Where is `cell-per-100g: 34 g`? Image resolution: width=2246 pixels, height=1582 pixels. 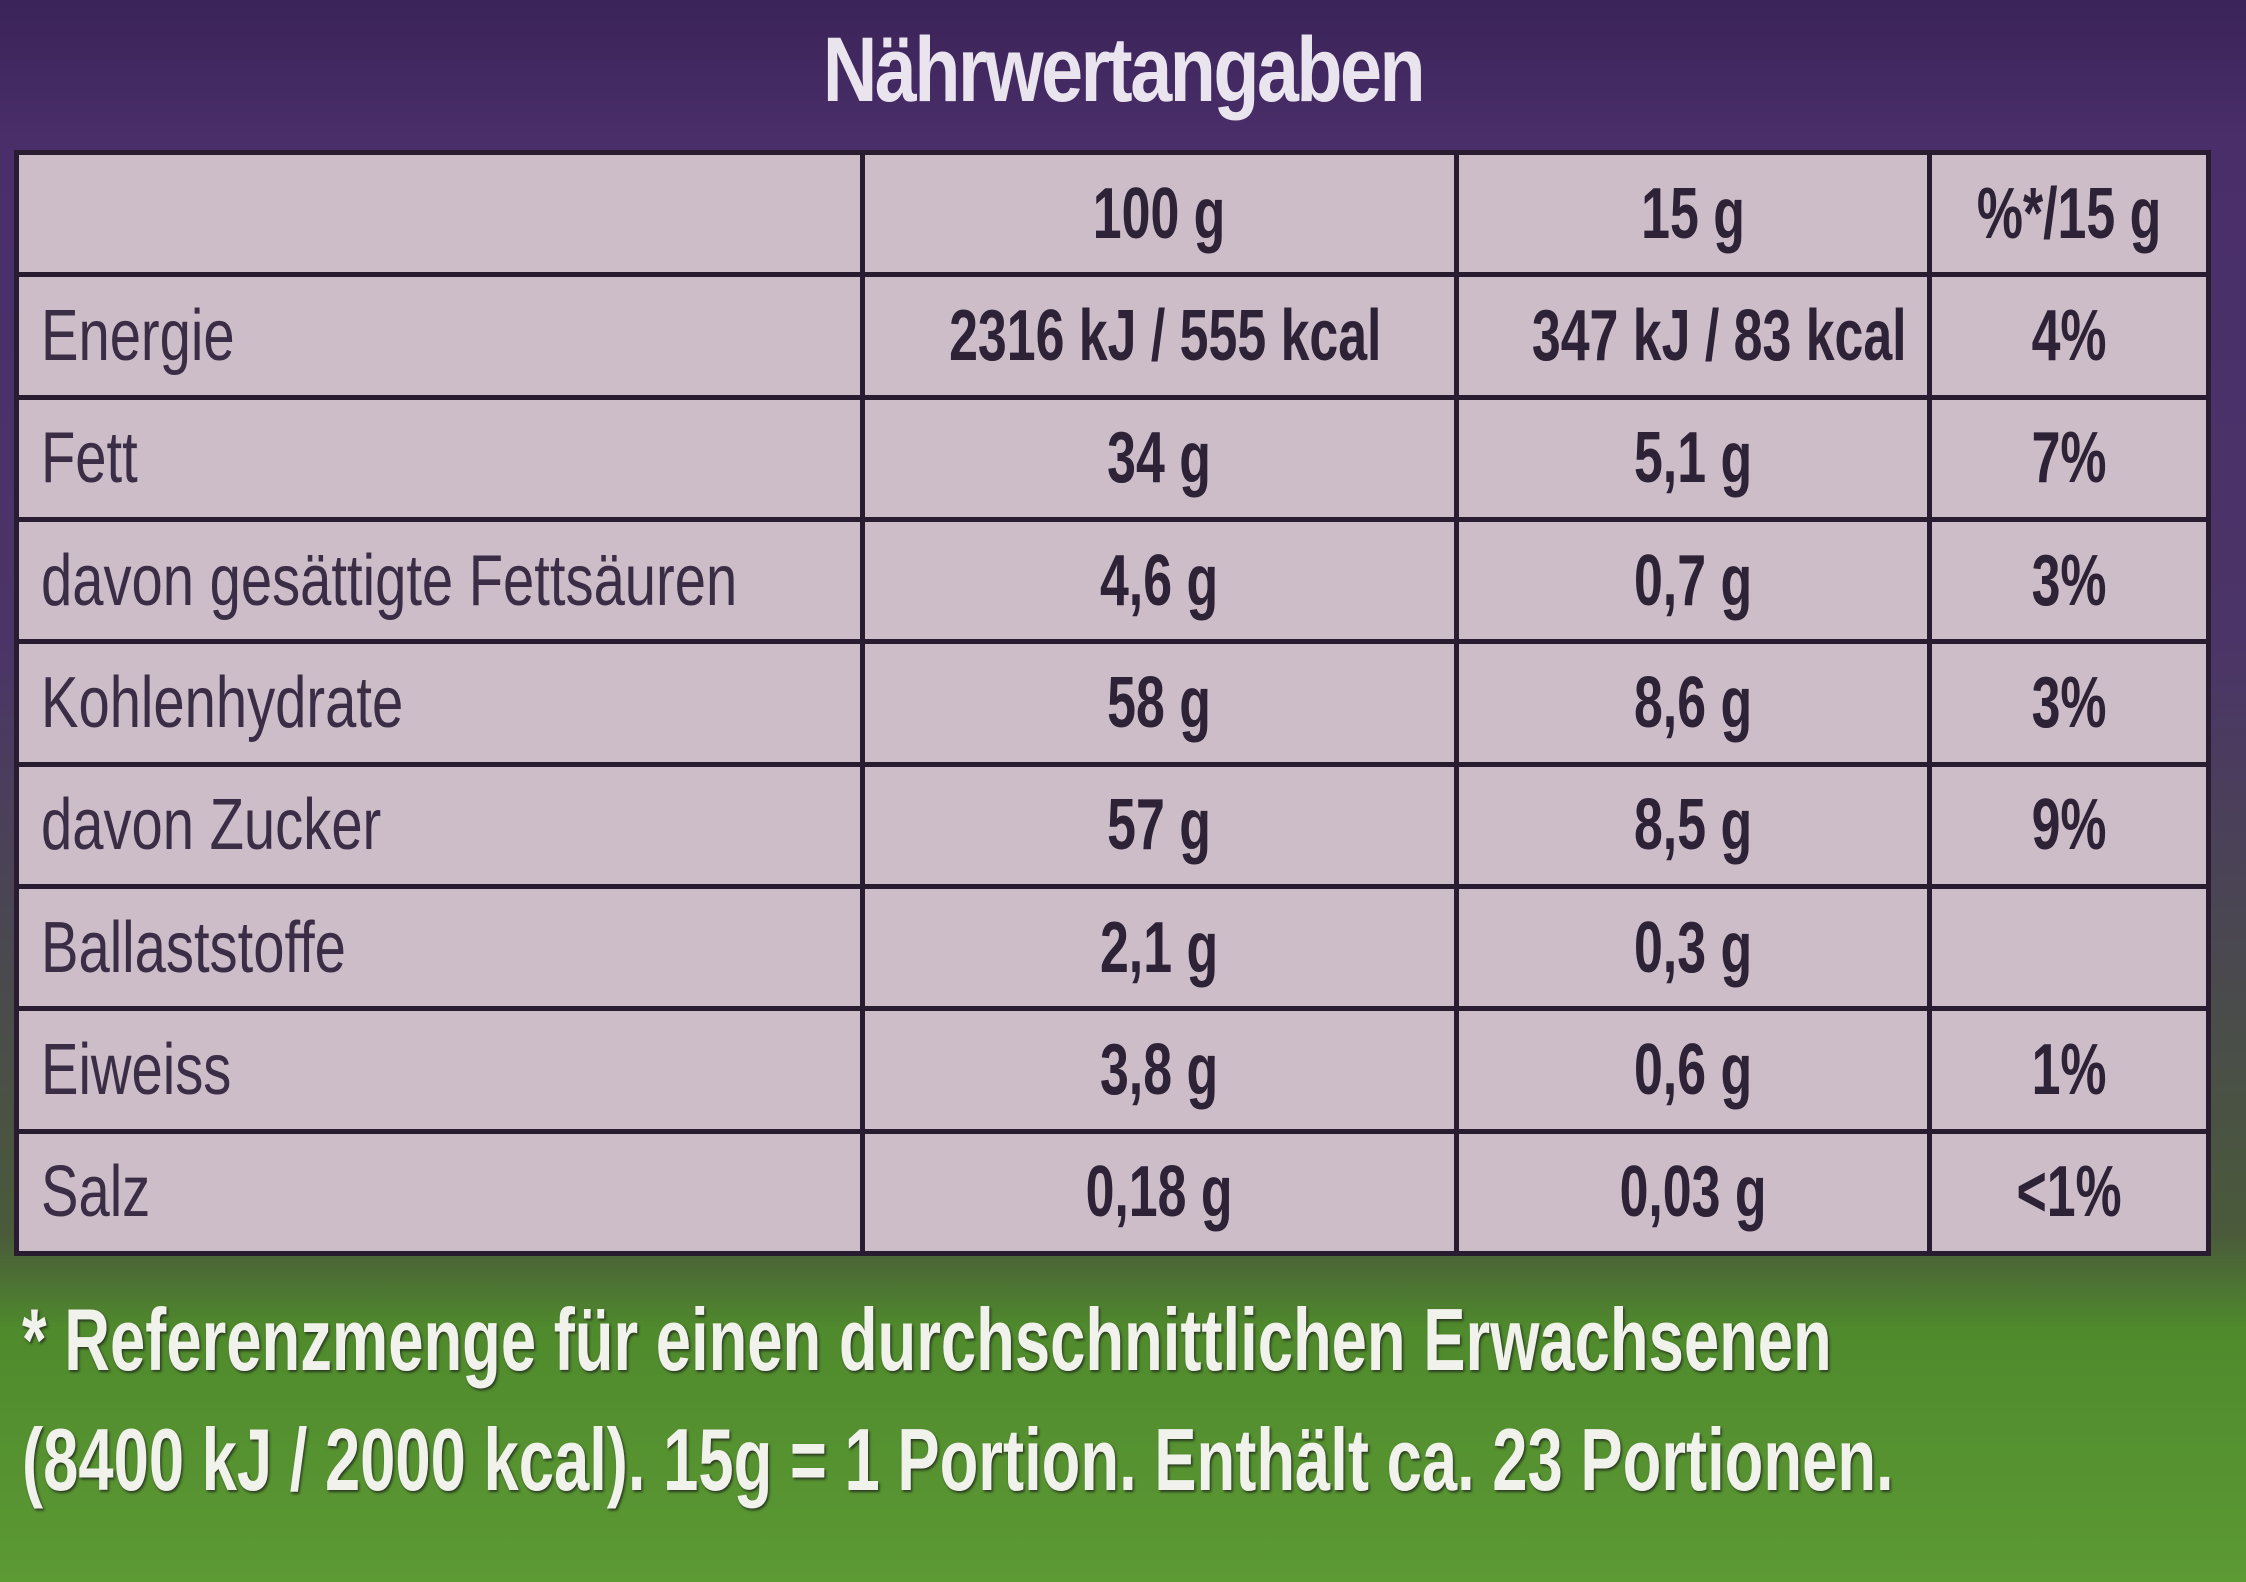
cell-per-100g: 34 g is located at coordinates (1159, 458).